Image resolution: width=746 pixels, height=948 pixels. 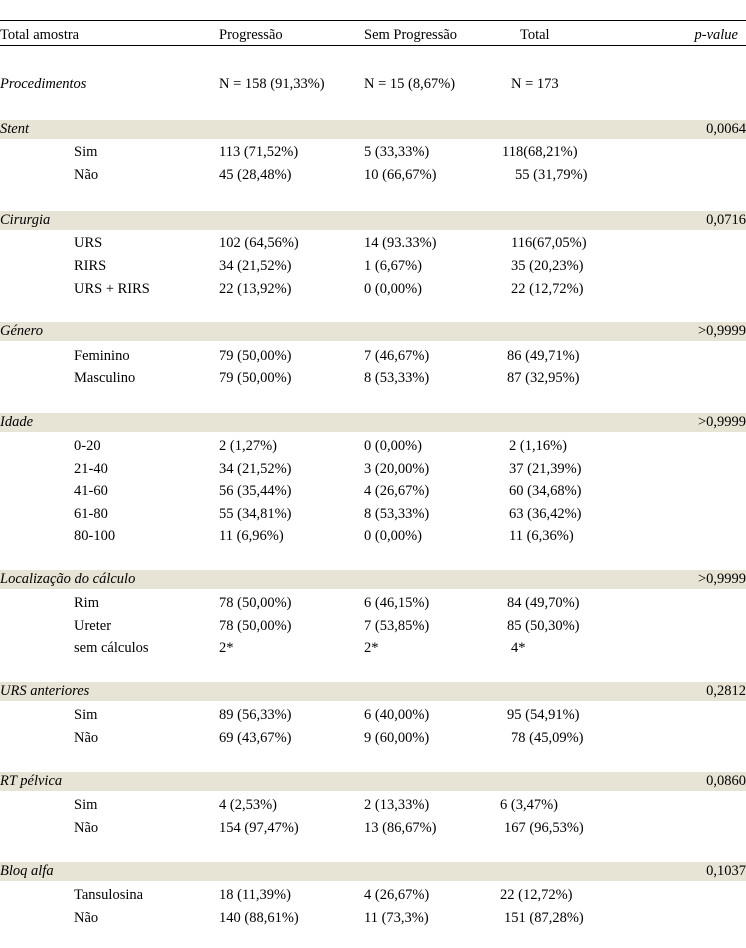 I want to click on row-total: 95 (54,91%), so click(x=543, y=715).